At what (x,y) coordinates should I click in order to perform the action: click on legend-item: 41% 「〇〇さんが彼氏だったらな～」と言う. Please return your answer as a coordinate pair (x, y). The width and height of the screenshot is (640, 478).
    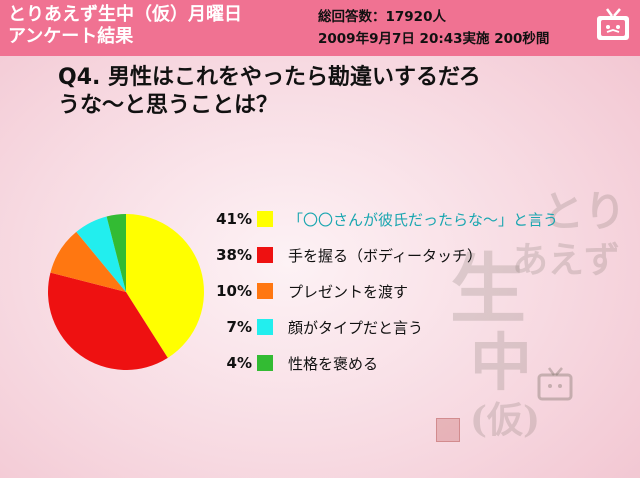
    Looking at the image, I should click on (390, 222).